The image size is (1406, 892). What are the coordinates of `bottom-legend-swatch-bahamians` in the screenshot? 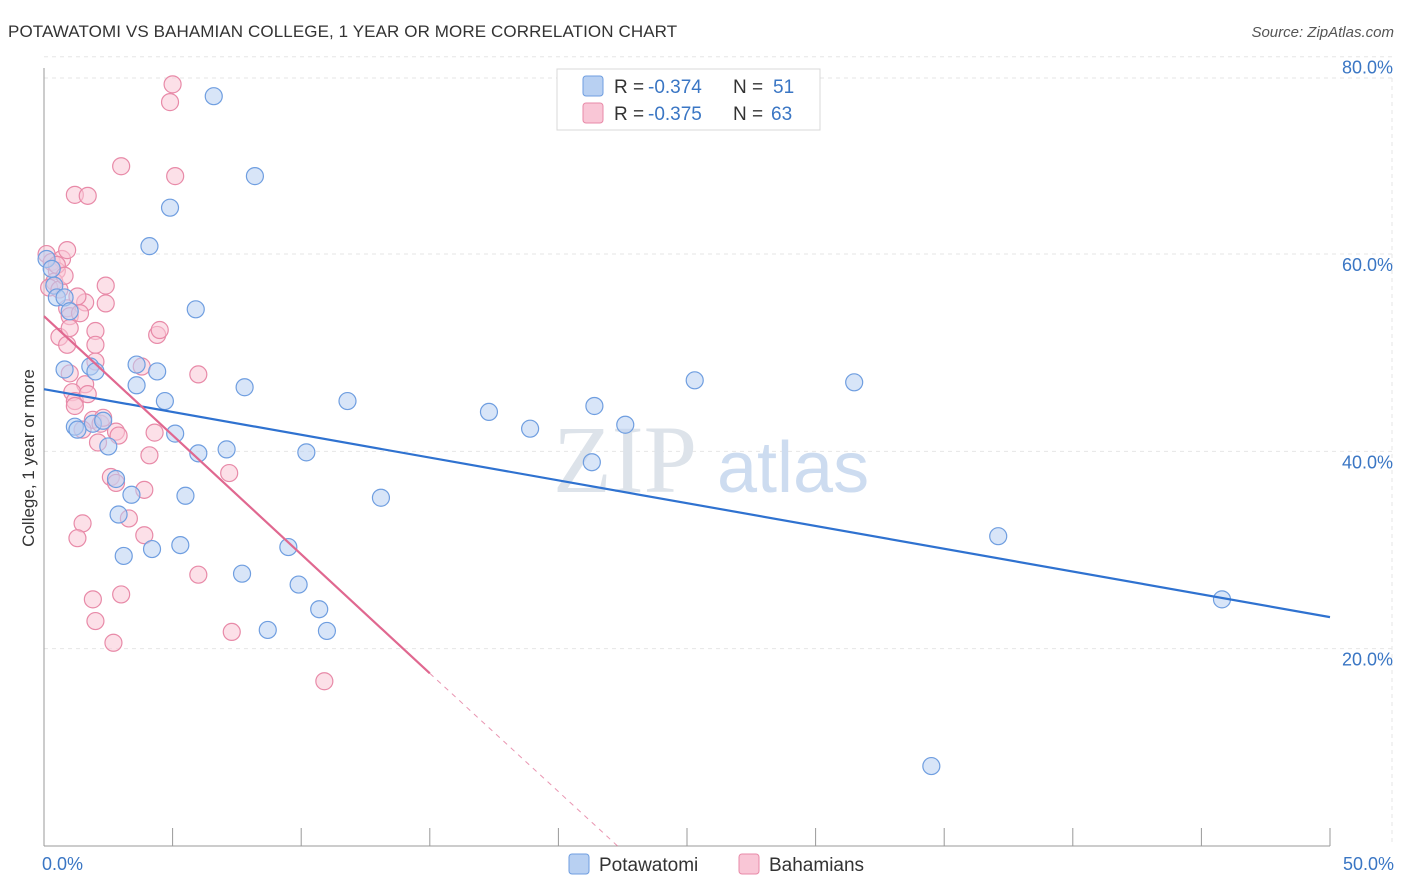 It's located at (749, 864).